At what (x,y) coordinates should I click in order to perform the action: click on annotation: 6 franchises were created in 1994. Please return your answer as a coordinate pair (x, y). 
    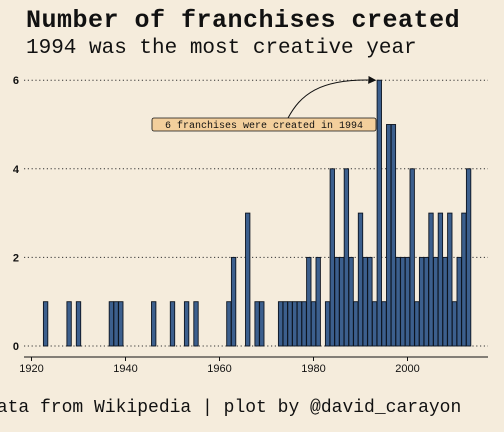
    Looking at the image, I should click on (264, 103).